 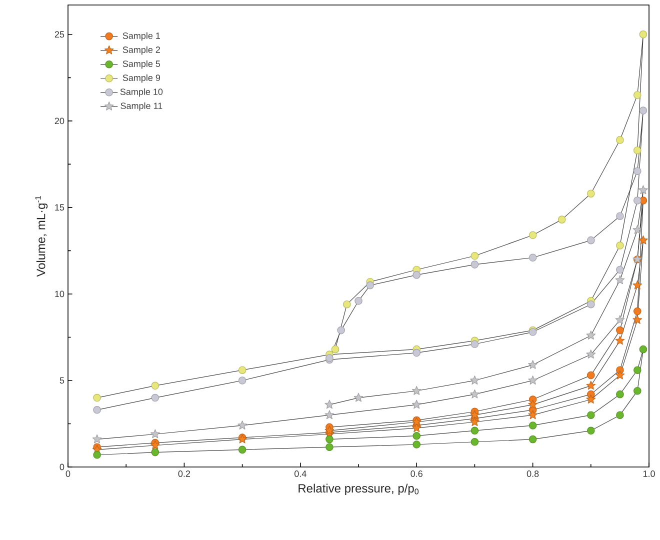 I want to click on y-tick-label: 25, so click(x=59, y=34).